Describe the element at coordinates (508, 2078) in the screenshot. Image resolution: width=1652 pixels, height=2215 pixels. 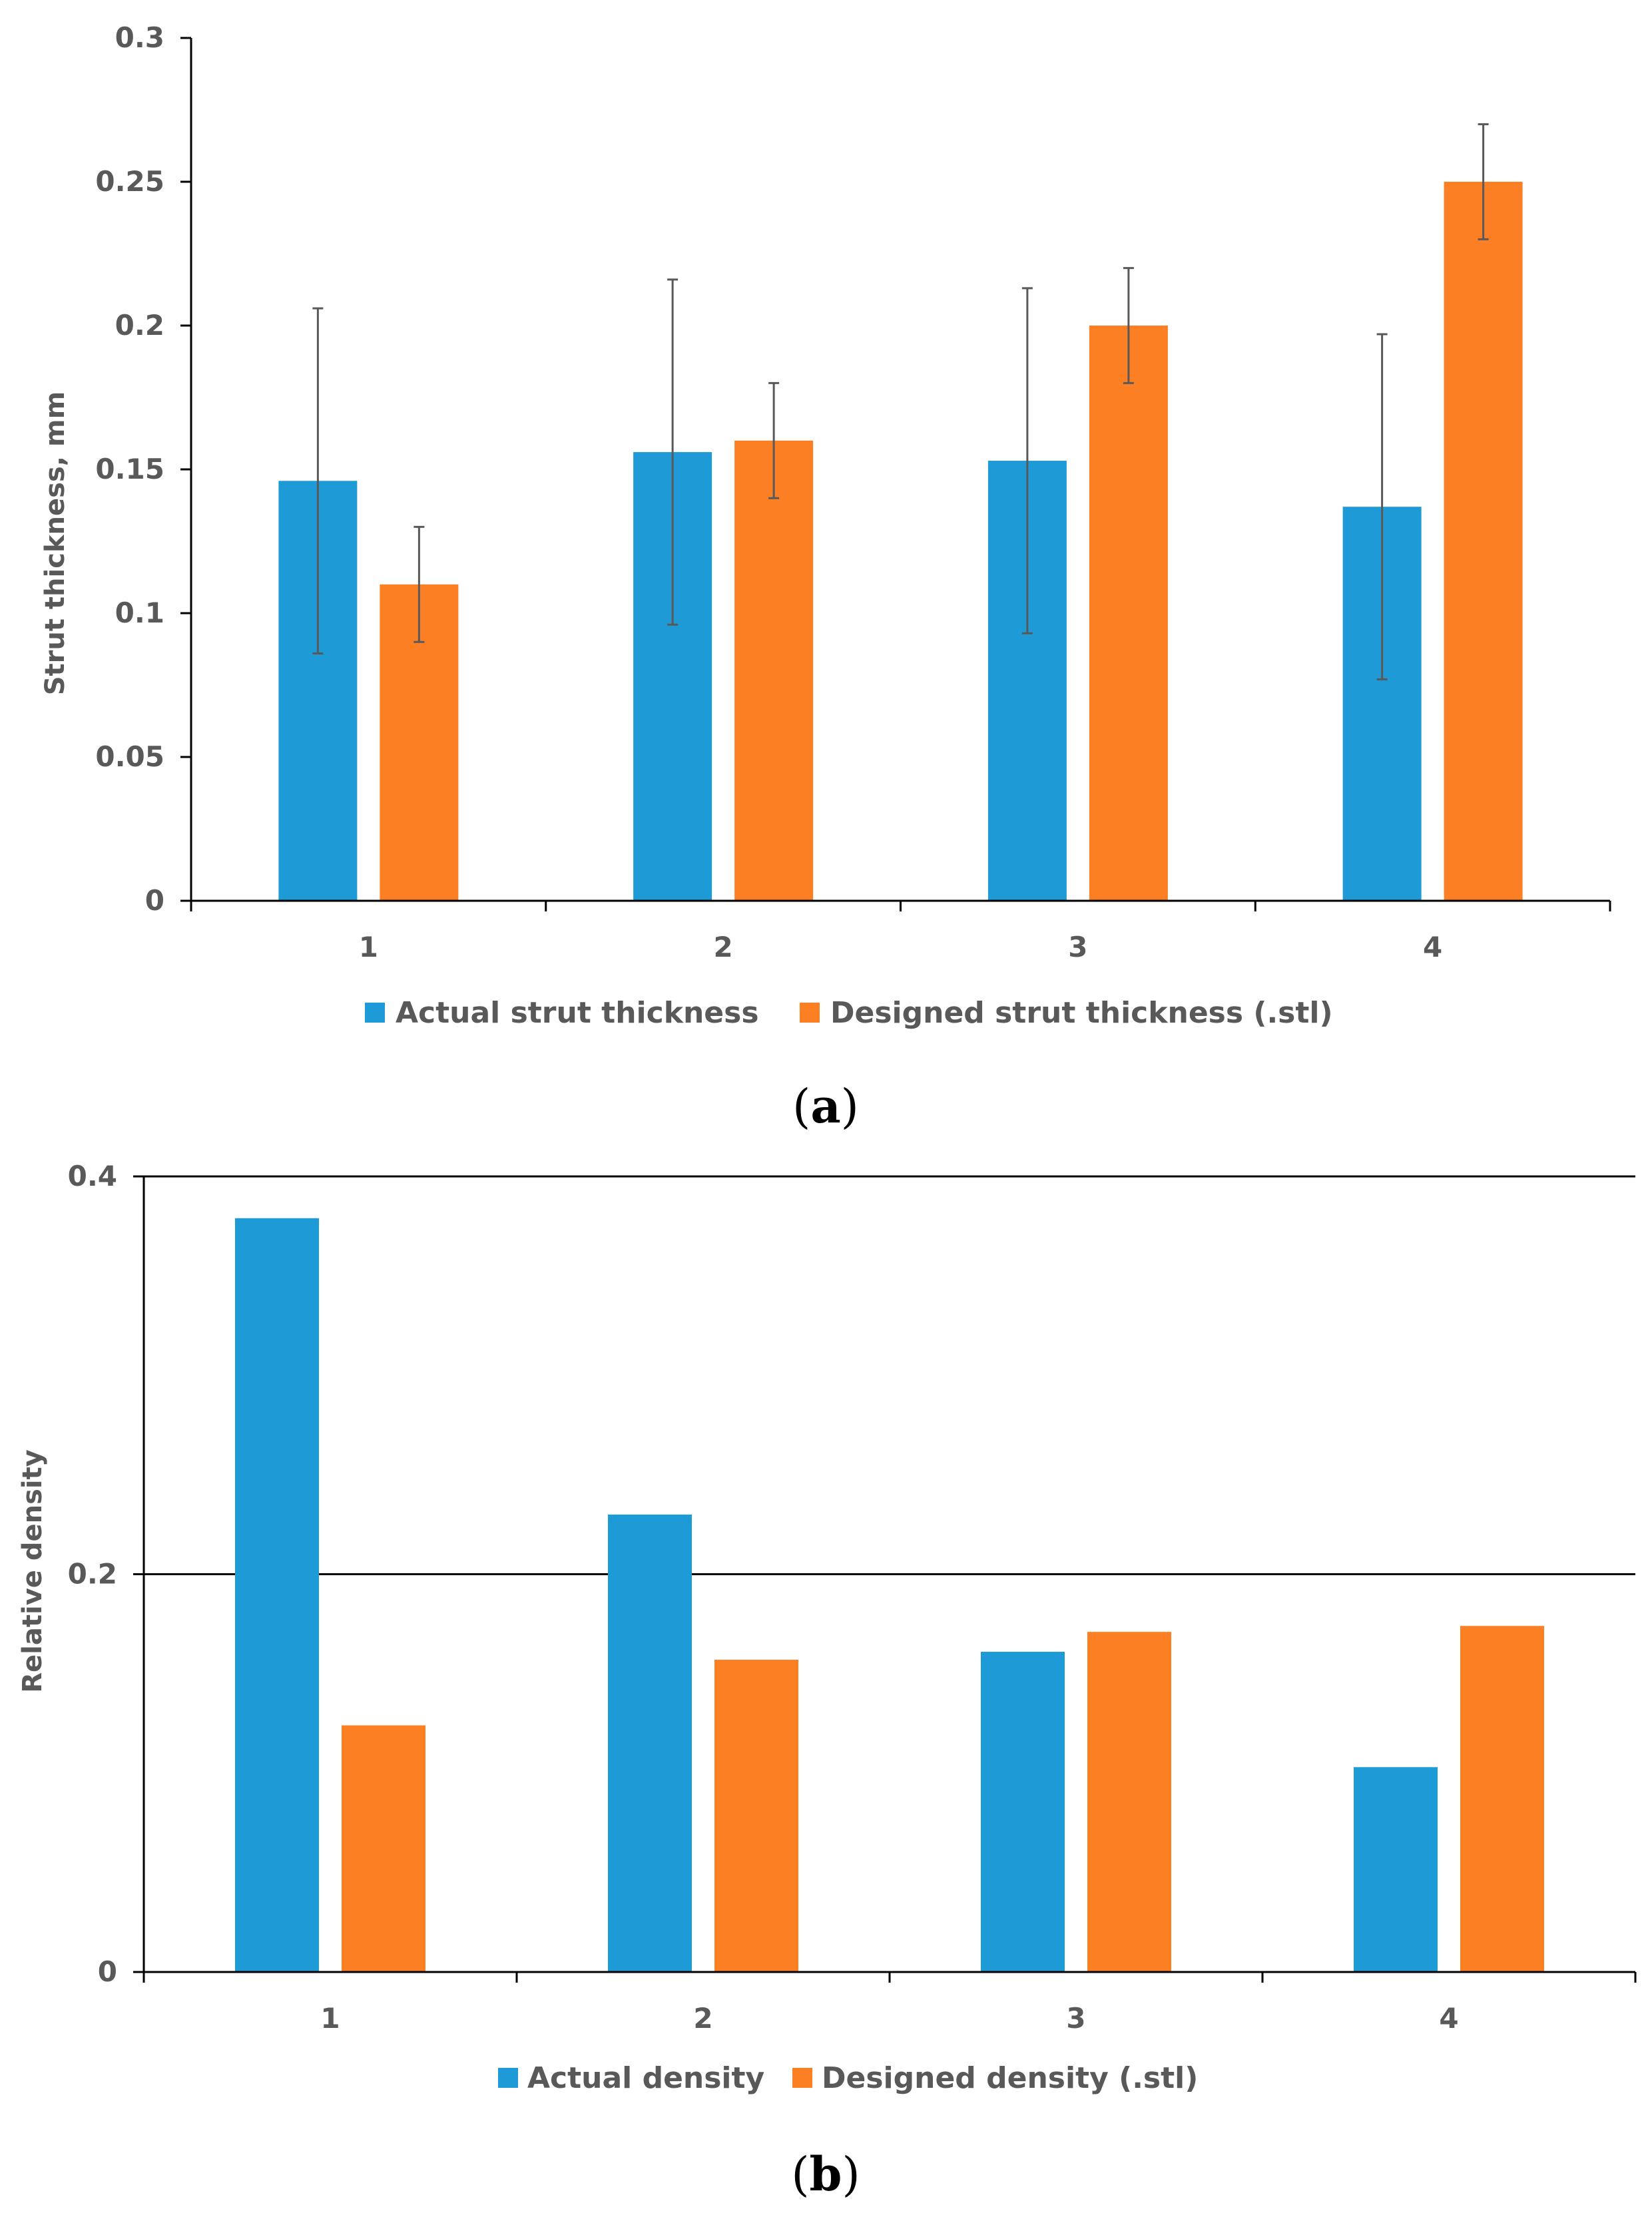
I see `legend-swatch-actual-density` at that location.